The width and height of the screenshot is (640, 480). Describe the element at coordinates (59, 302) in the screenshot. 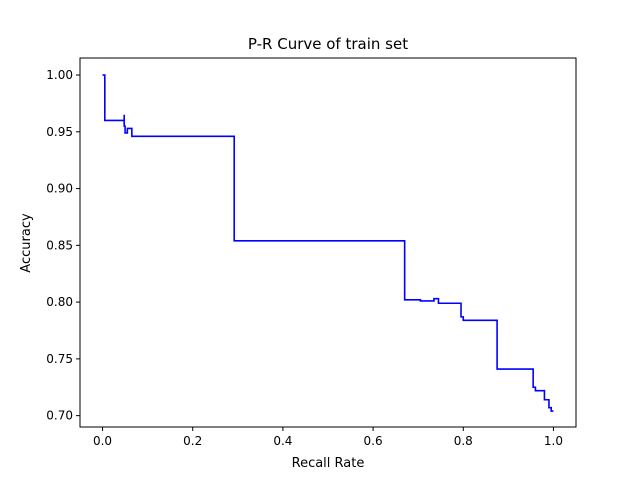

I see `y-tick-label: 0.80` at that location.